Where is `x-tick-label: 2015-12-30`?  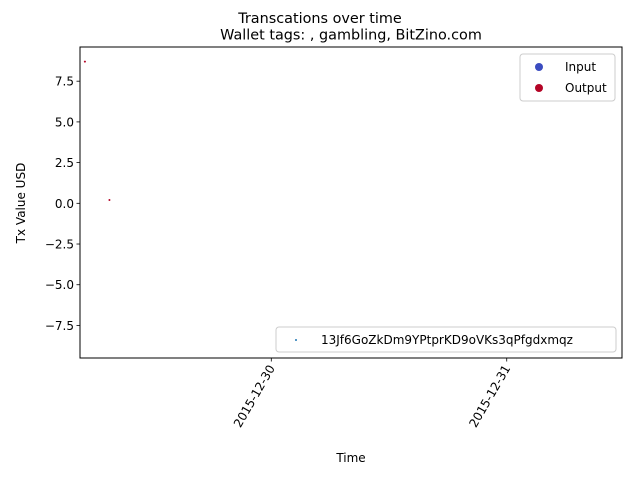 x-tick-label: 2015-12-30 is located at coordinates (254, 396).